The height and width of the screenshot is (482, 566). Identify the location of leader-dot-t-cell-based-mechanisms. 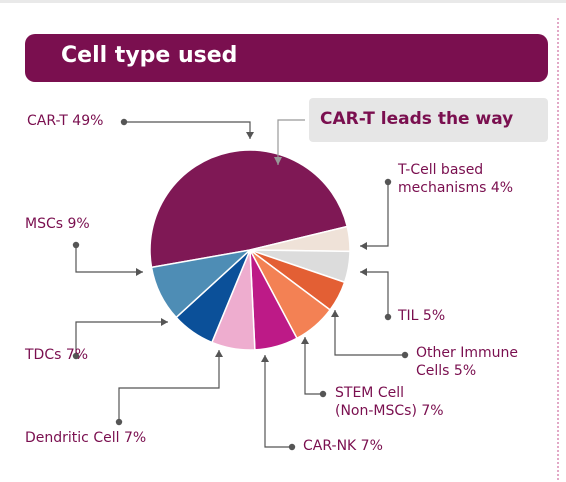
(388, 182).